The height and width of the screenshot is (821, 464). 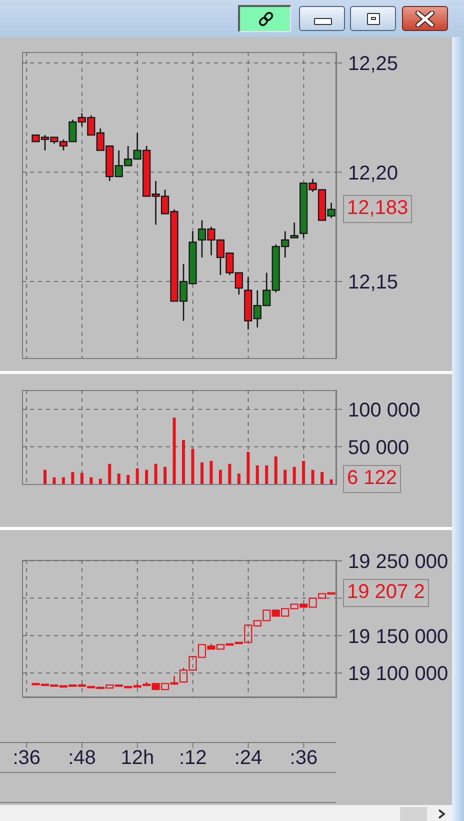 What do you see at coordinates (192, 758) in the screenshot?
I see `x-tick-label: :12` at bounding box center [192, 758].